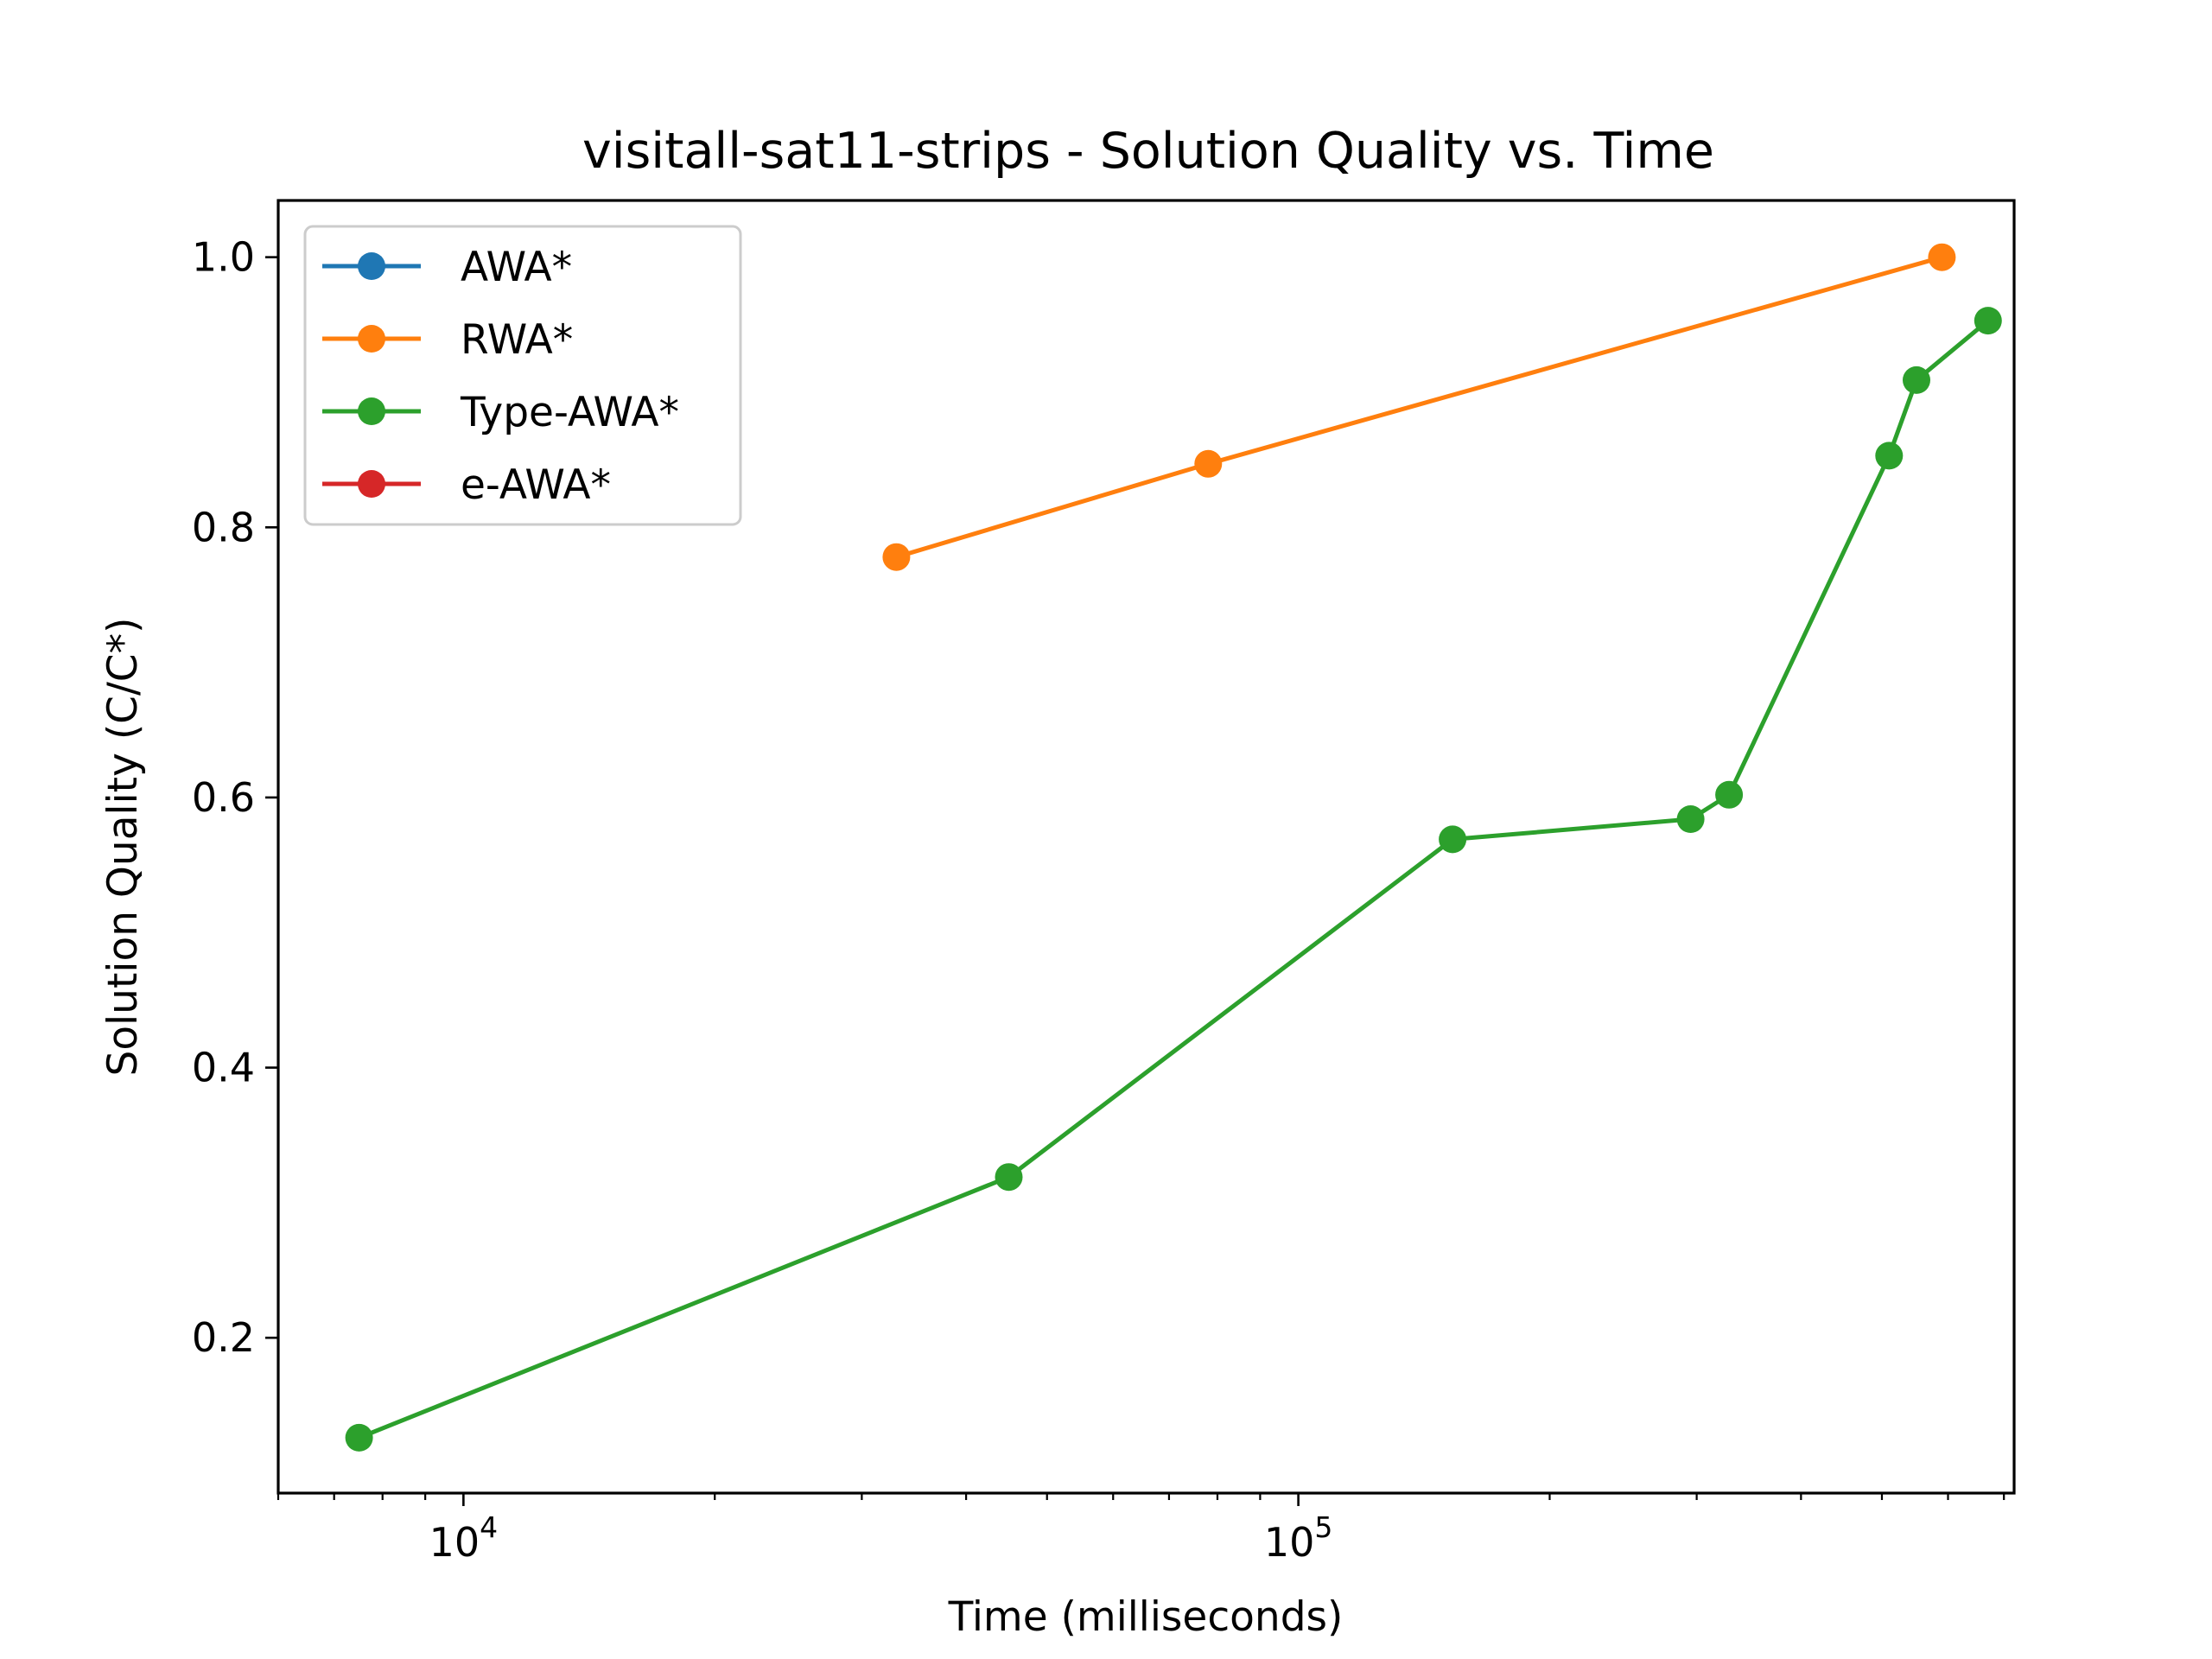 The width and height of the screenshot is (2212, 1659). Describe the element at coordinates (1140, 1529) in the screenshot. I see `x-axis-ticks: 10⁴ 10⁵` at that location.